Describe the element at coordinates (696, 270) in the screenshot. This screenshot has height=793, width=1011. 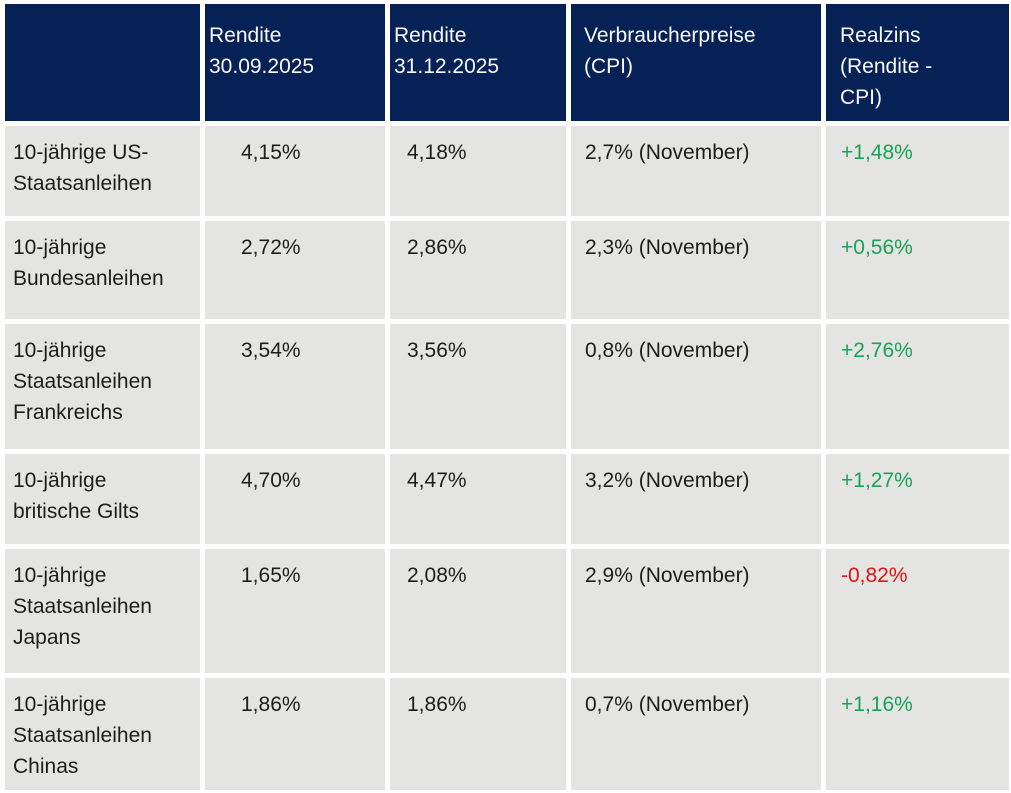
I see `cpi-value: 2,3% (November)` at that location.